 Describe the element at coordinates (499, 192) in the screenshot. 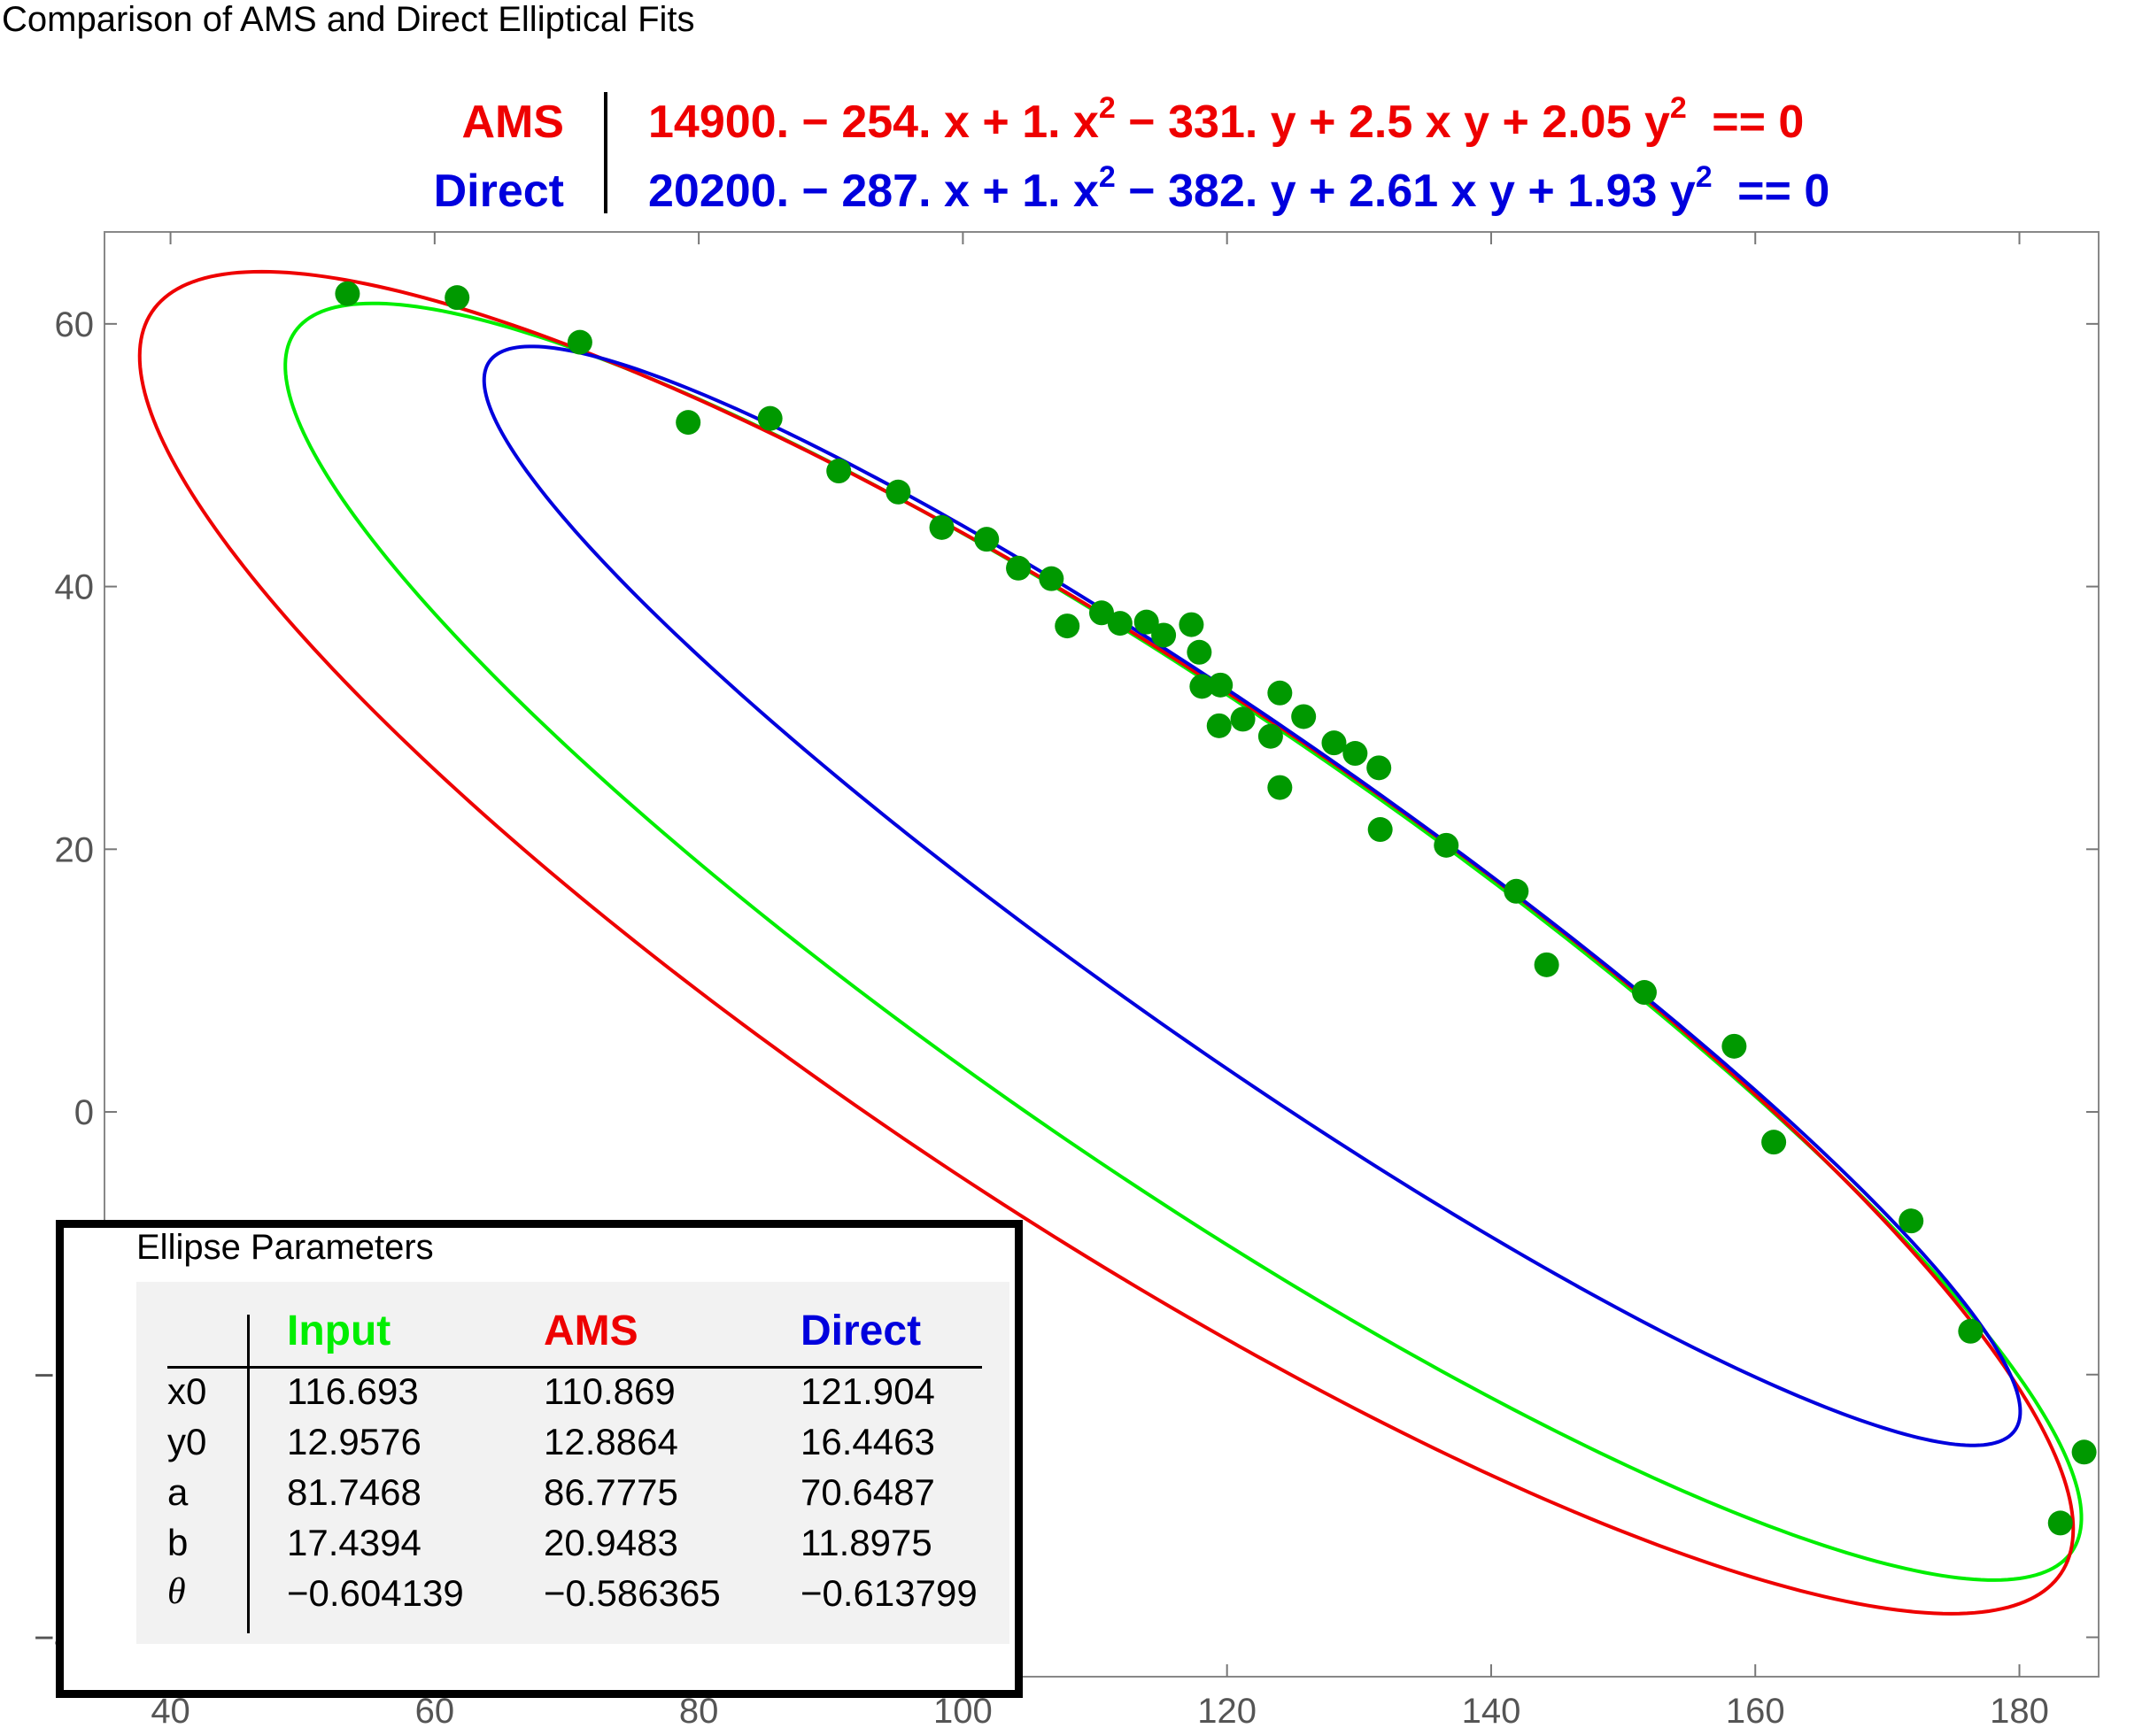

I see `legend-direct-name: Direct` at that location.